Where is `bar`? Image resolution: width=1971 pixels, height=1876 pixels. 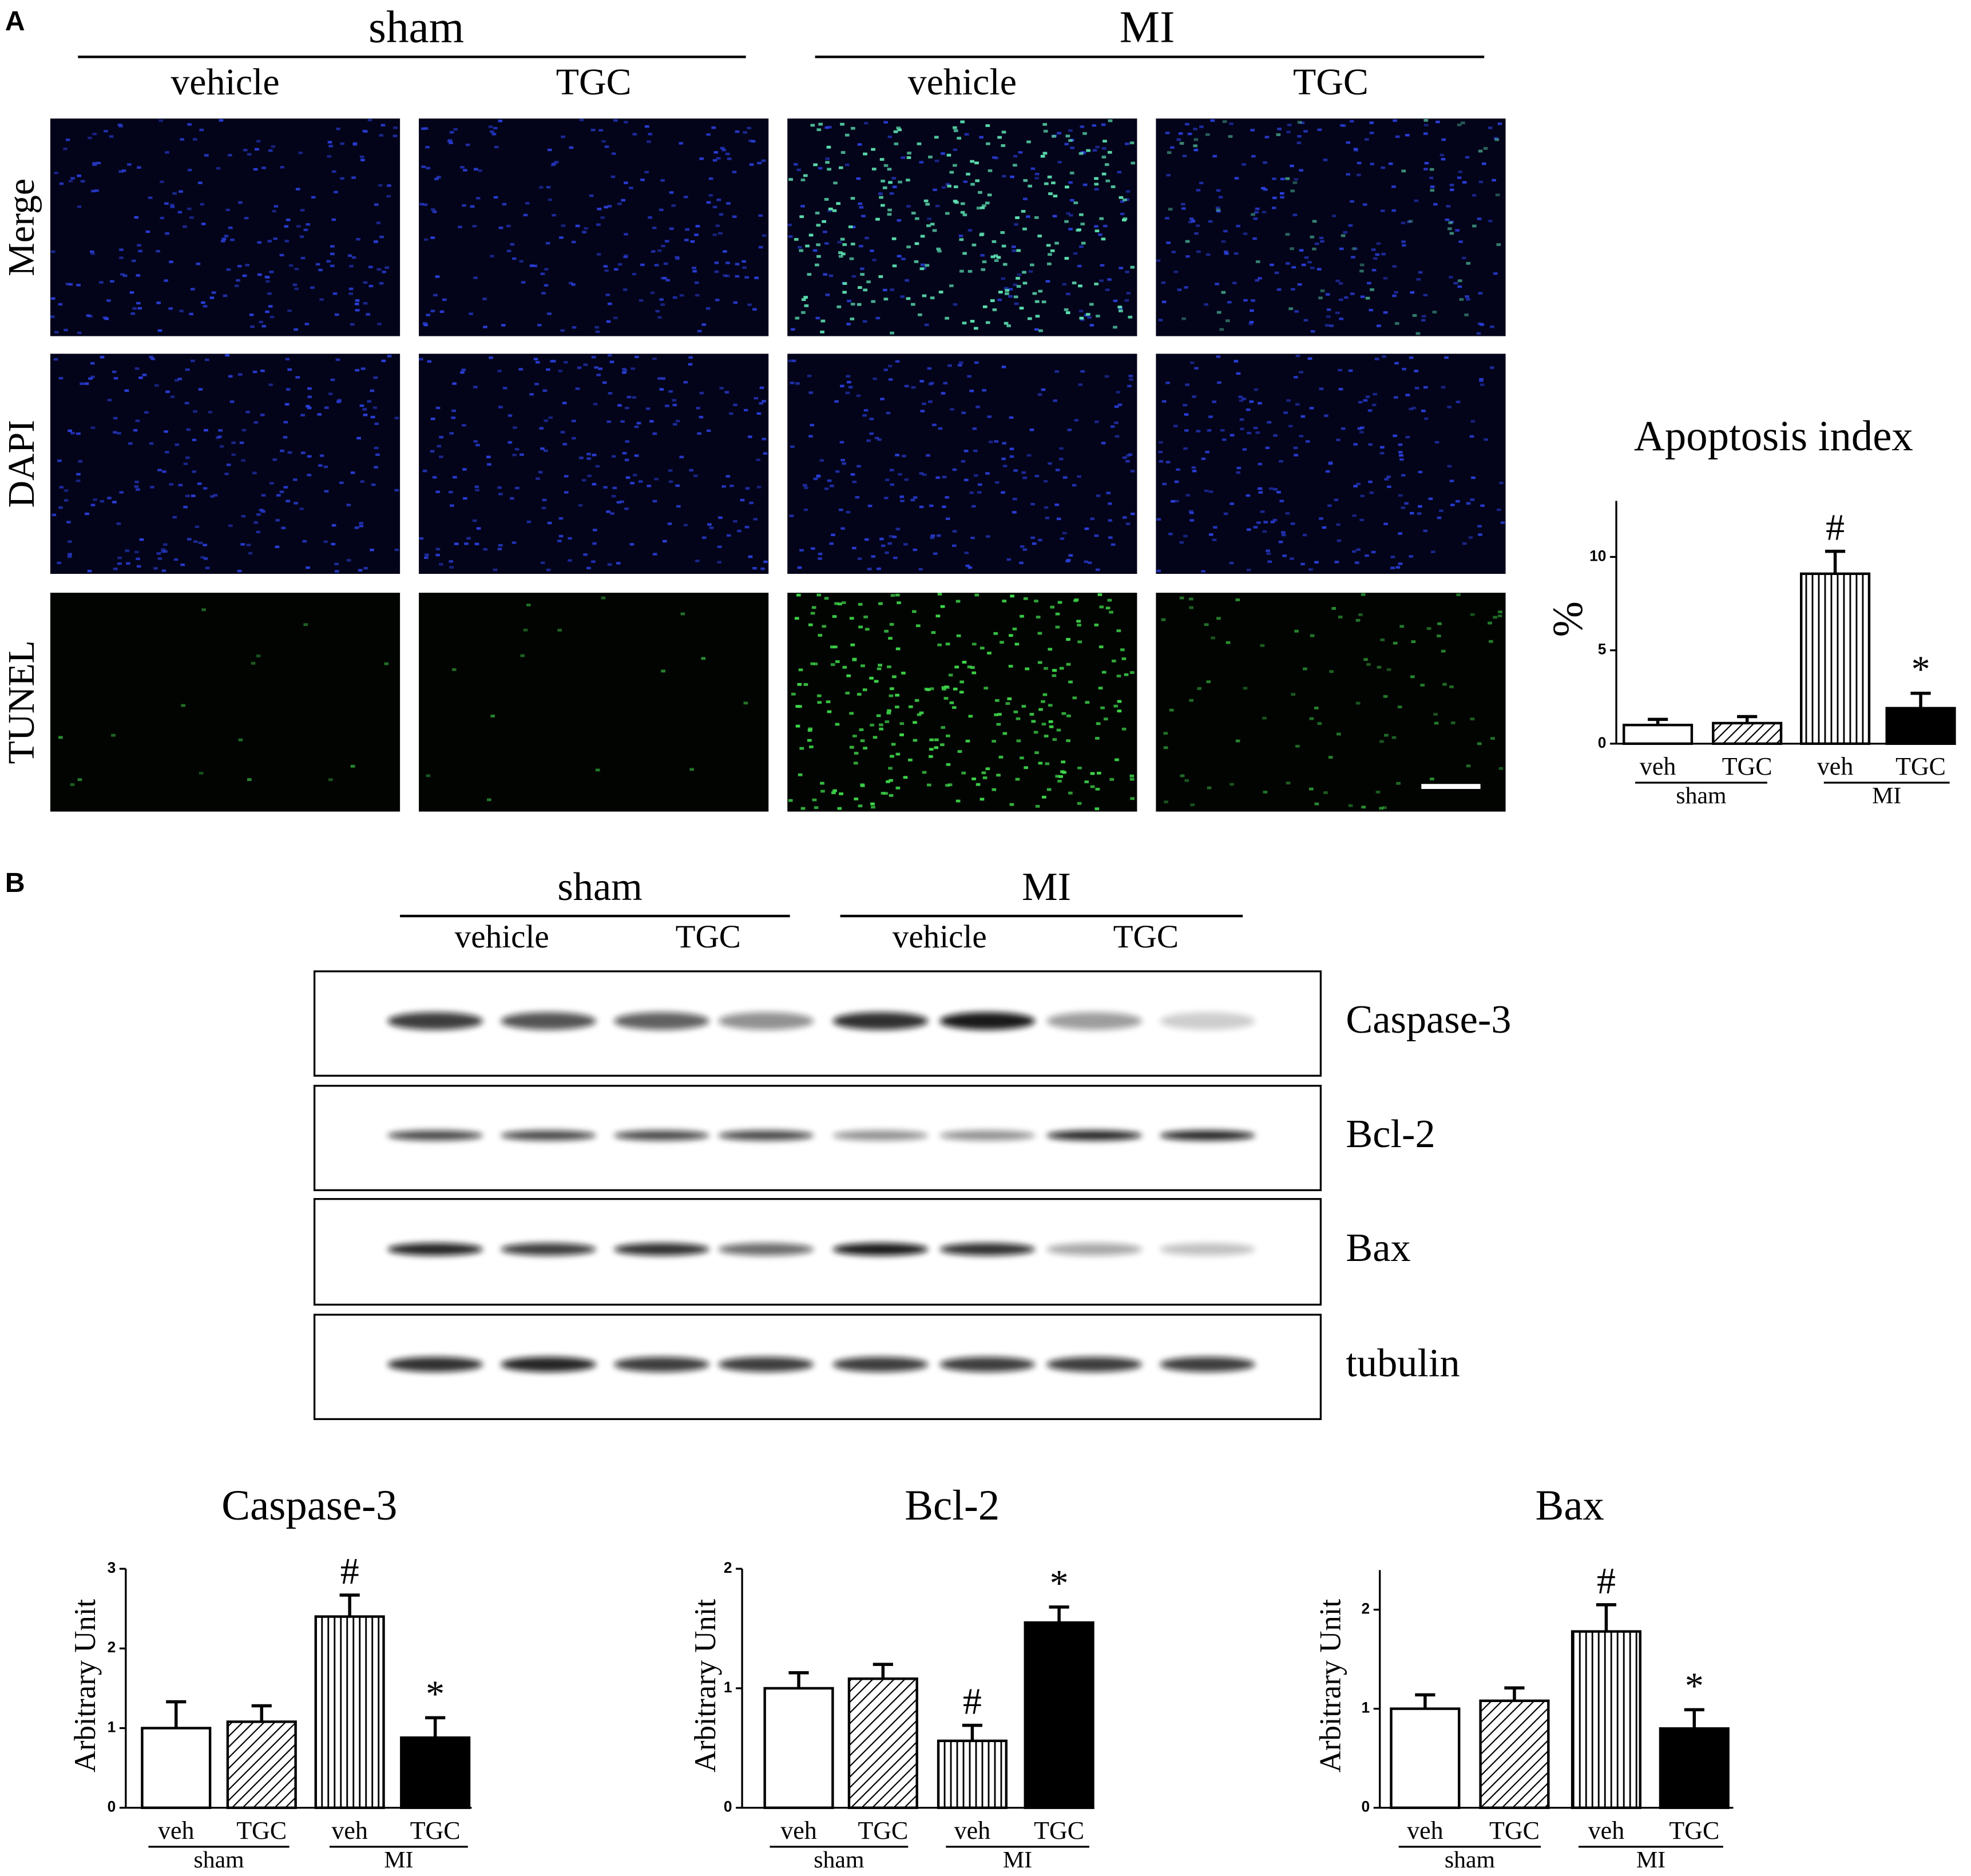
bar is located at coordinates (261, 1765).